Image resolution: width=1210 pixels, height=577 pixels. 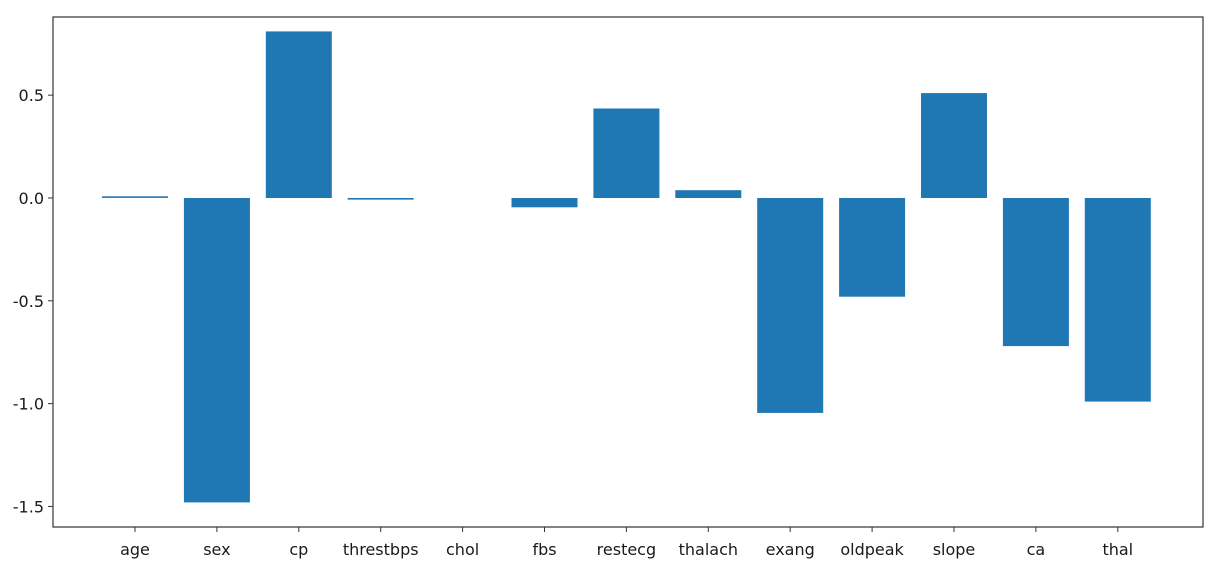 What do you see at coordinates (216, 549) in the screenshot?
I see `x-tick-label: sex` at bounding box center [216, 549].